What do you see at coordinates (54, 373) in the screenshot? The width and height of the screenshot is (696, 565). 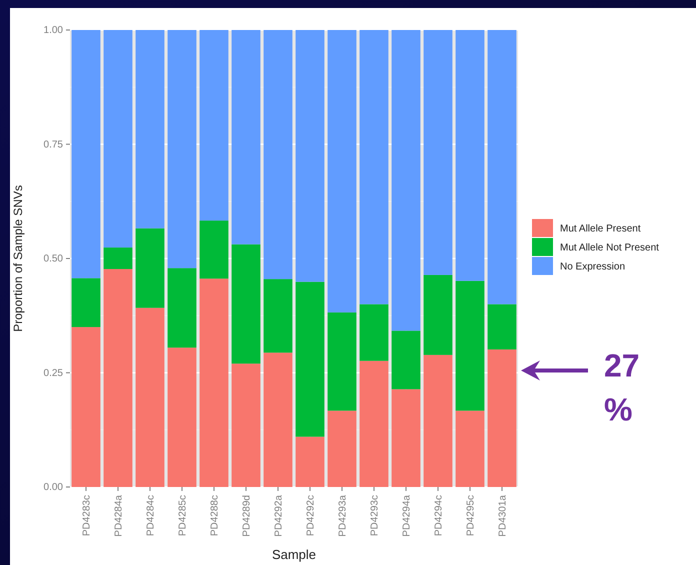 I see `y-tick-label: 0.25` at bounding box center [54, 373].